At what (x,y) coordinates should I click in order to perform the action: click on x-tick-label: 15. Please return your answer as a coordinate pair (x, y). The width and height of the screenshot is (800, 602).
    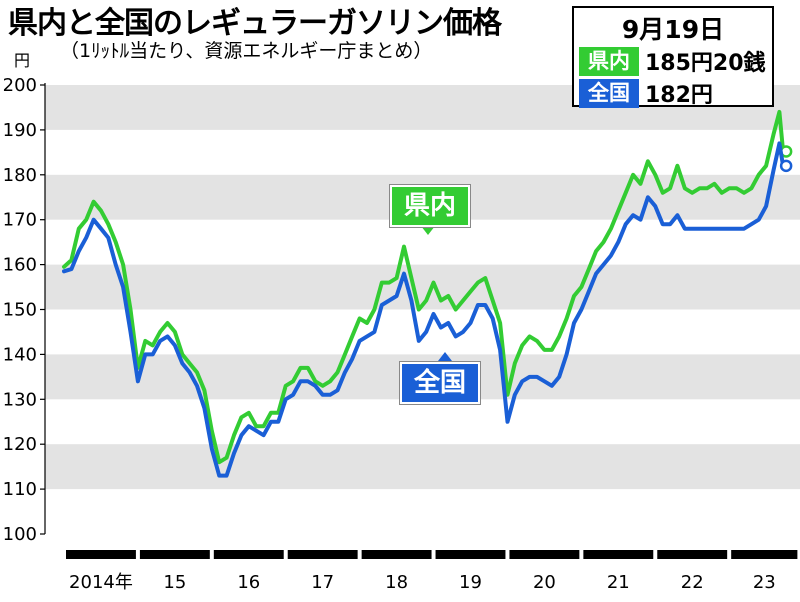
    Looking at the image, I should click on (174, 582).